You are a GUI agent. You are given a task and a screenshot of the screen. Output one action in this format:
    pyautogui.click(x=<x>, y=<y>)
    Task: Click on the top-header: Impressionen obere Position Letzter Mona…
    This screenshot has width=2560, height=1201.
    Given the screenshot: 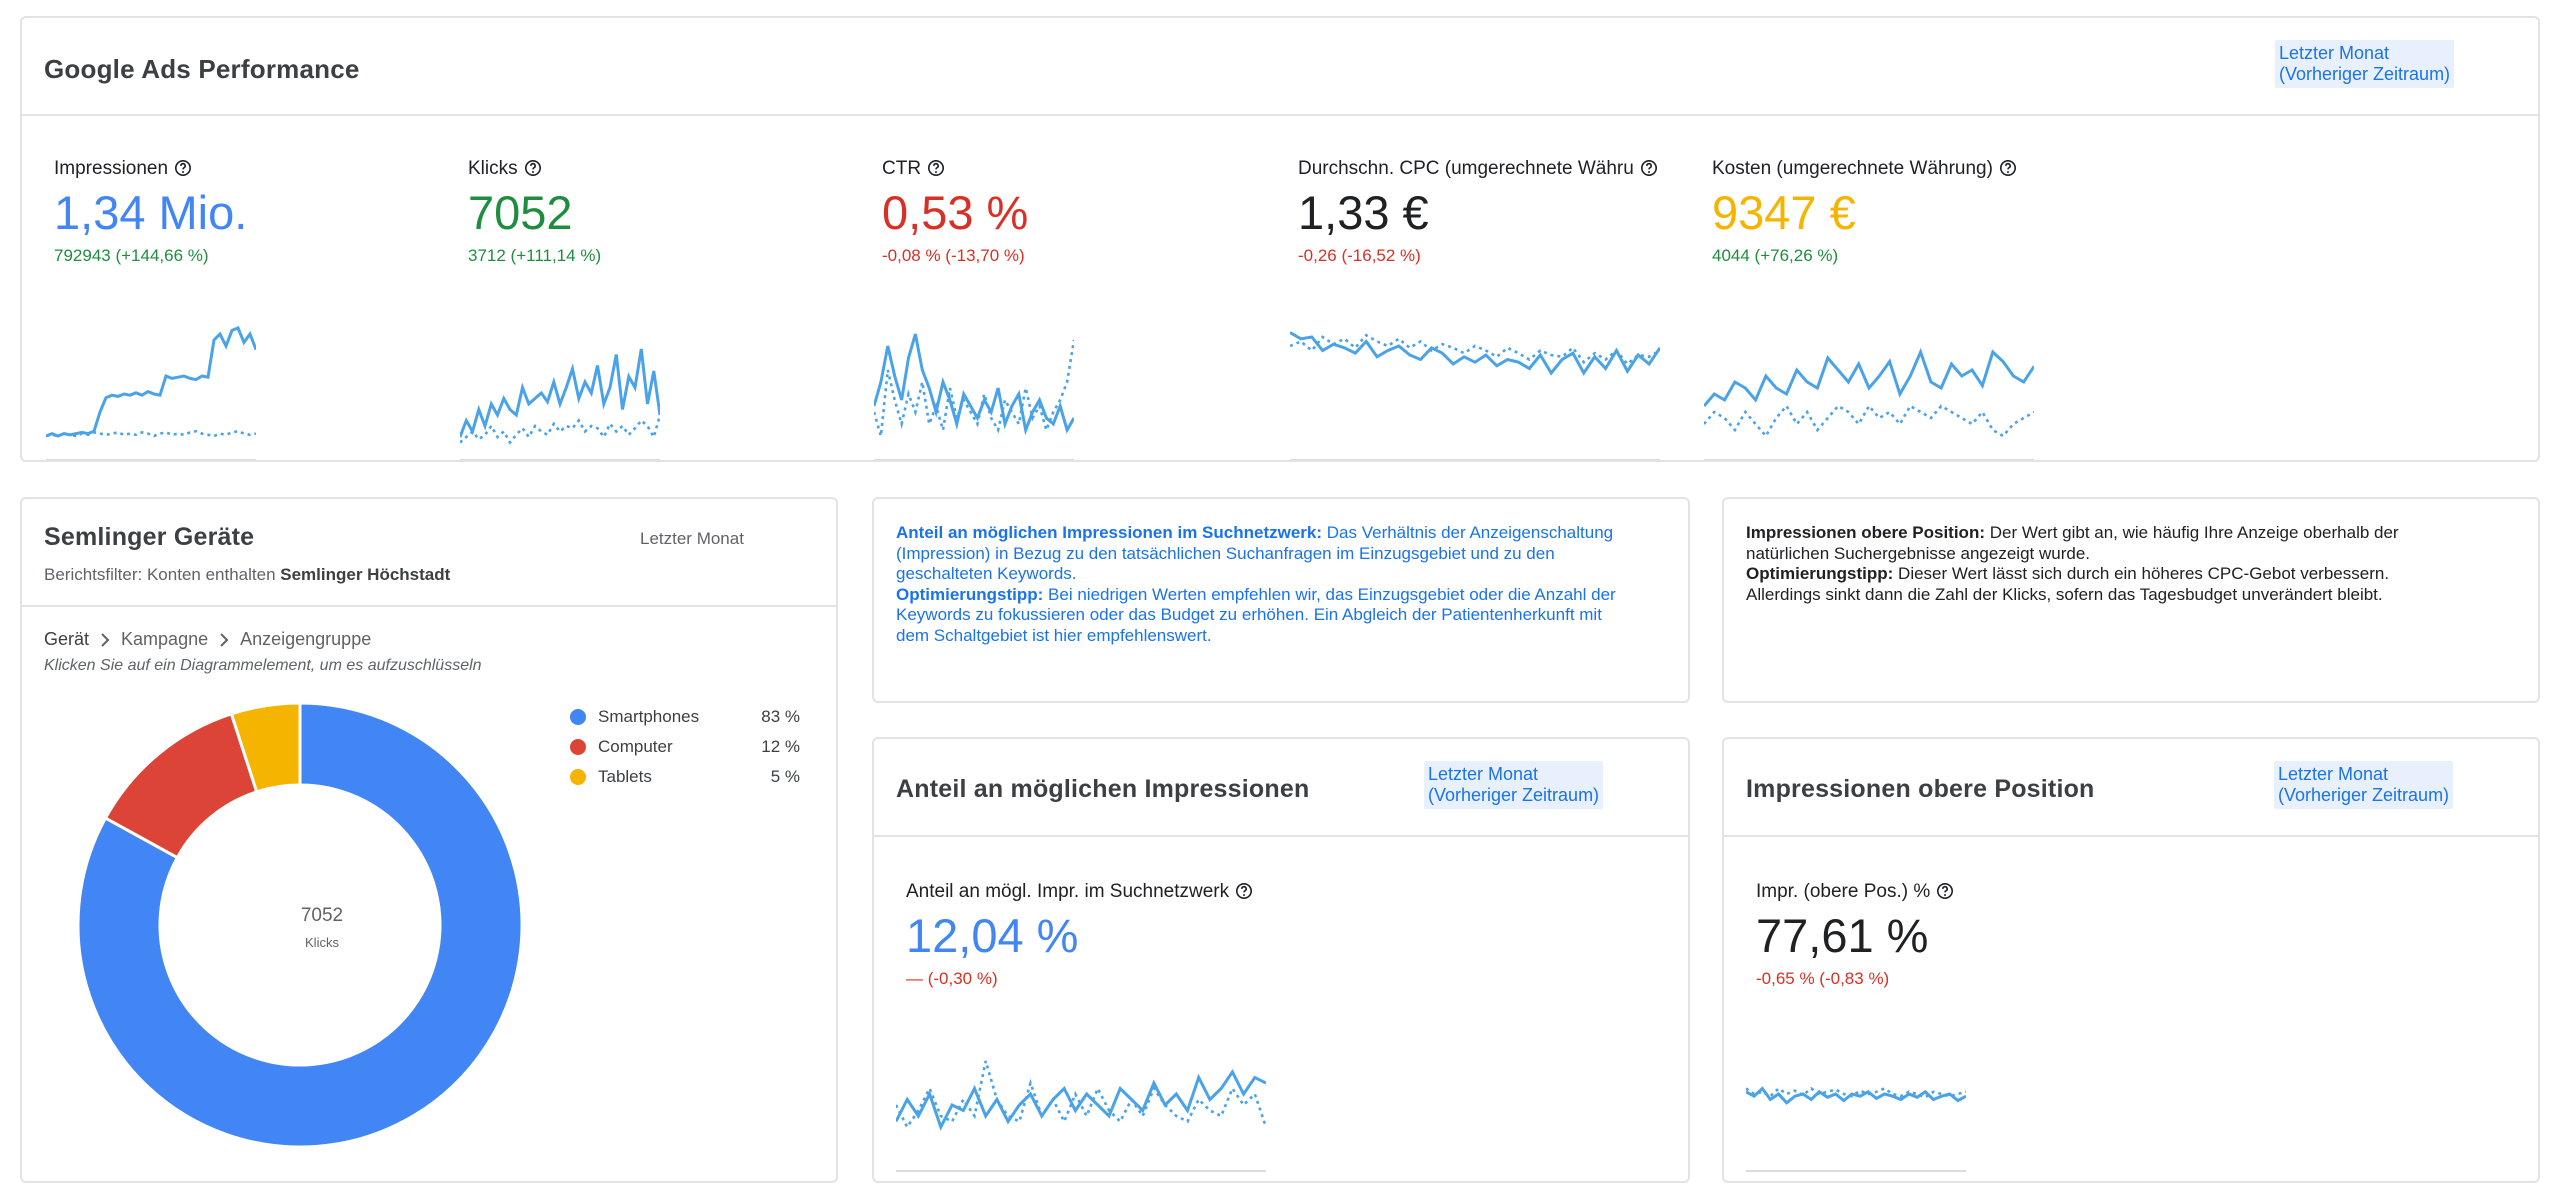 What is the action you would take?
    pyautogui.click(x=2131, y=788)
    